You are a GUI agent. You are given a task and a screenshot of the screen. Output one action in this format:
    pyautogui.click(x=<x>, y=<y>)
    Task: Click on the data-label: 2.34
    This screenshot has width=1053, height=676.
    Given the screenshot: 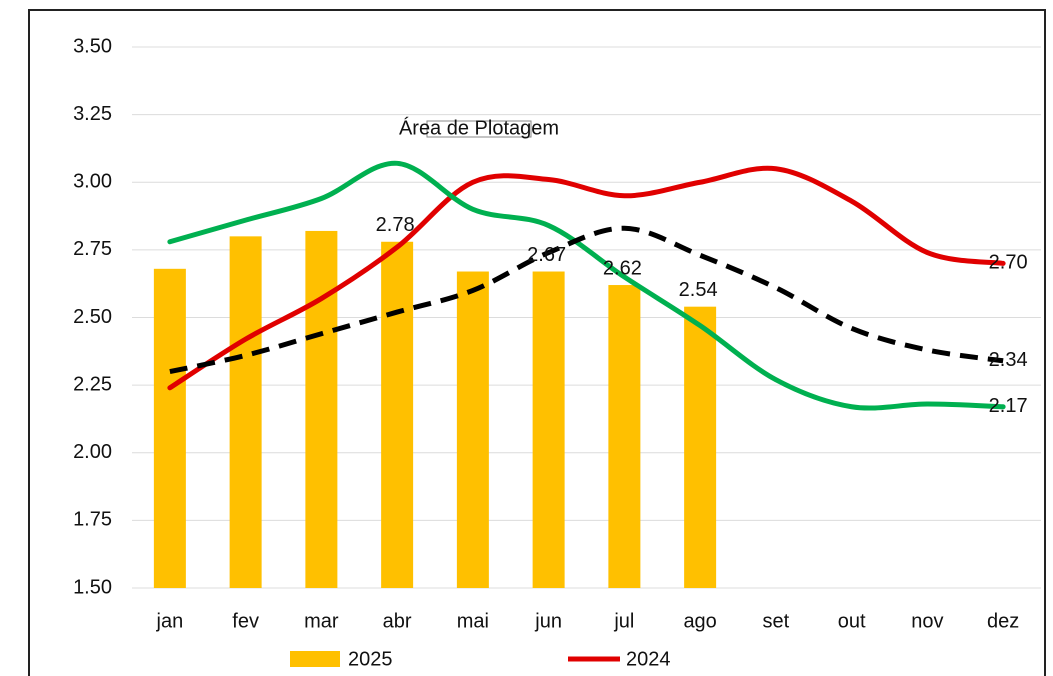 What is the action you would take?
    pyautogui.click(x=1008, y=360)
    